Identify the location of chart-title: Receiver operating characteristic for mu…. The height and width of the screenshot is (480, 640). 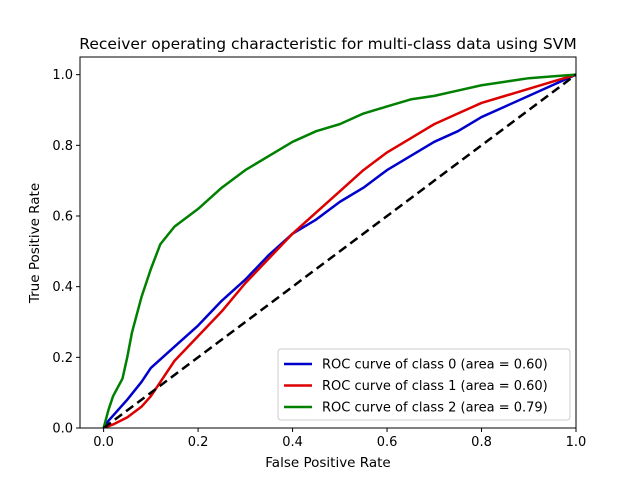
(327, 44).